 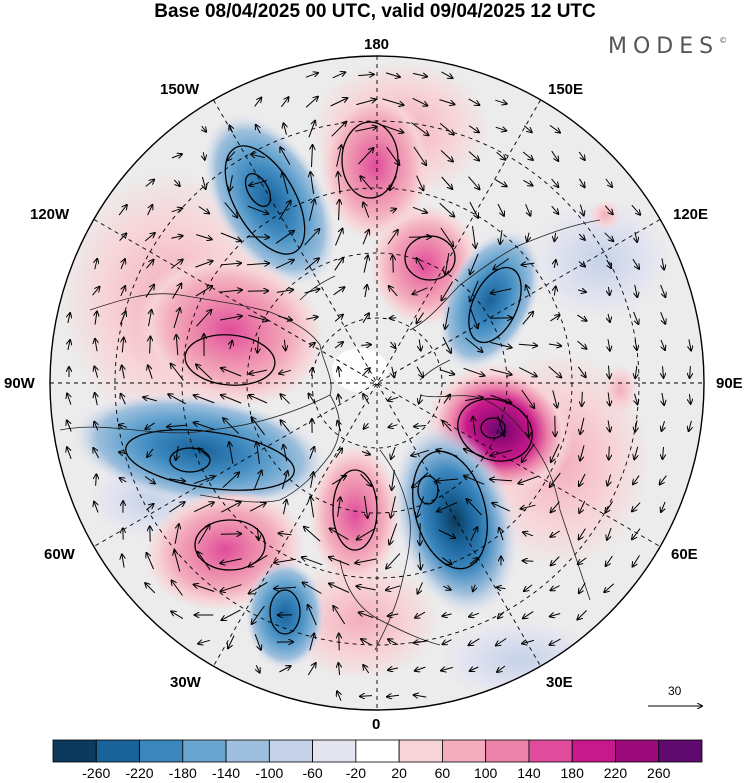 I want to click on colorbar-tick-label: -180, so click(x=182, y=773).